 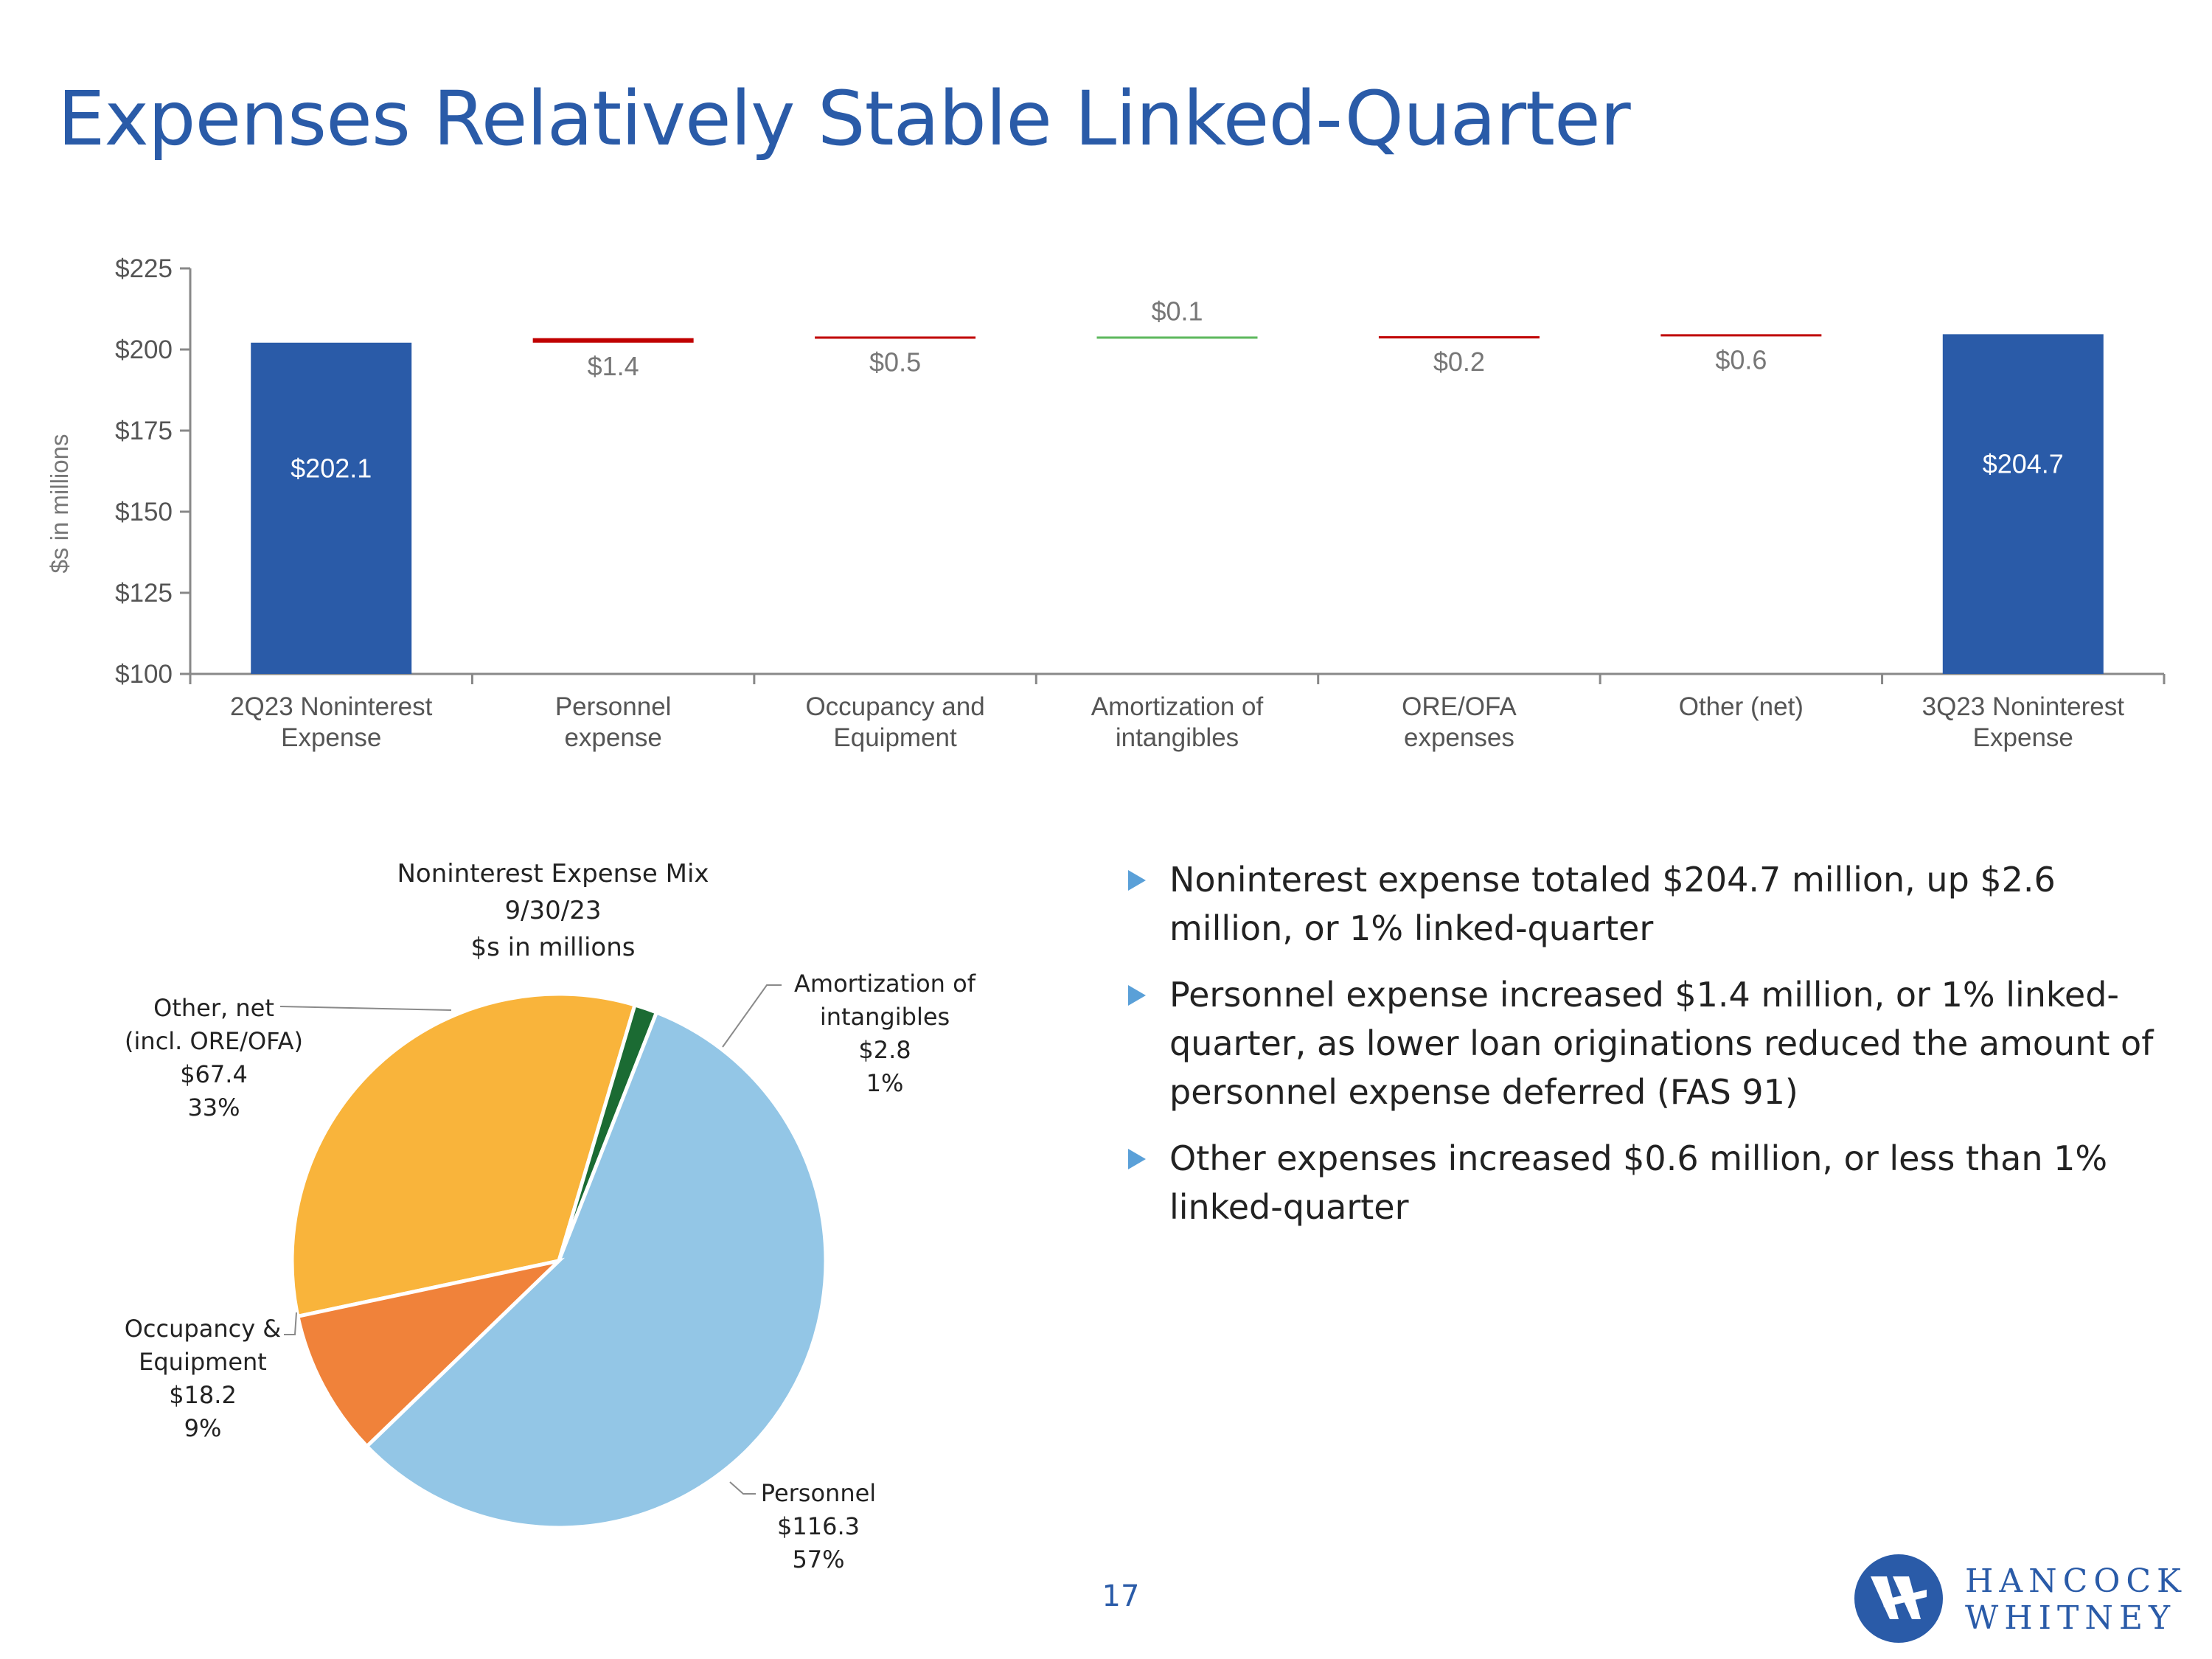 I want to click on leader-line-amortization, so click(x=752, y=1016).